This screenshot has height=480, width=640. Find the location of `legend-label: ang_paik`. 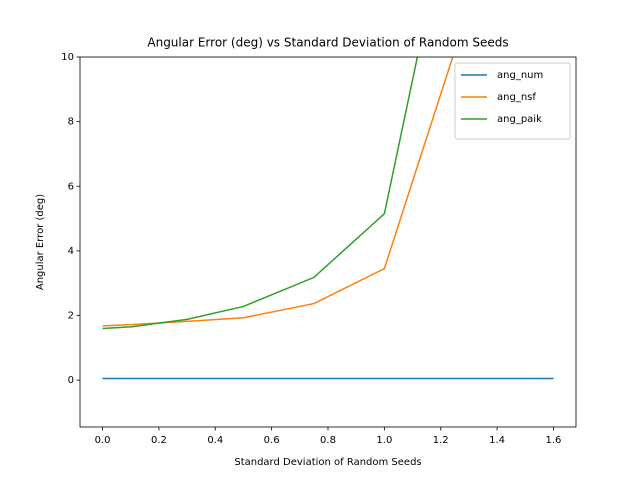

legend-label: ang_paik is located at coordinates (519, 119).